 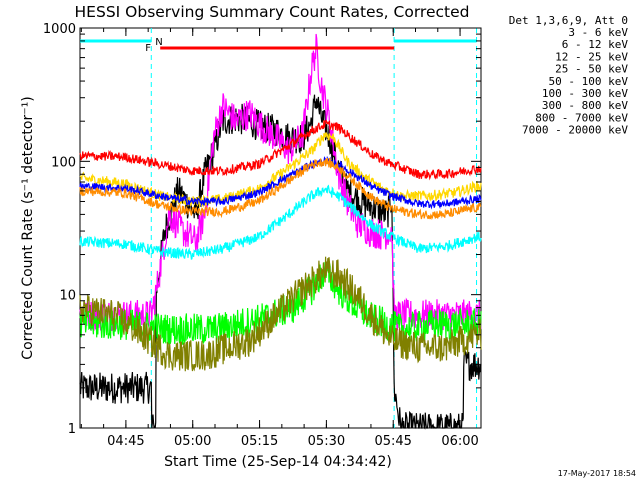 What do you see at coordinates (28, 227) in the screenshot?
I see `y-axis-label: Corrected Count Rate (s⁻¹ detector⁻¹)` at bounding box center [28, 227].